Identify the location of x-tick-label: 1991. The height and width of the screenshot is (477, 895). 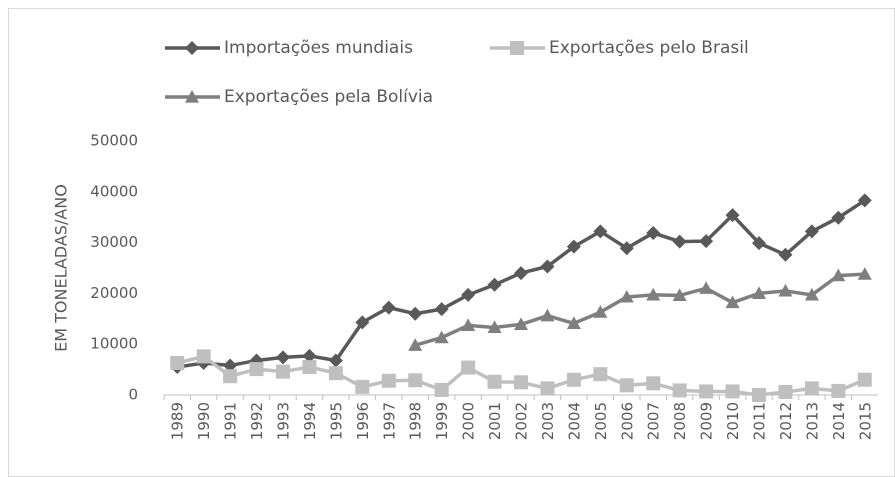
(231, 421).